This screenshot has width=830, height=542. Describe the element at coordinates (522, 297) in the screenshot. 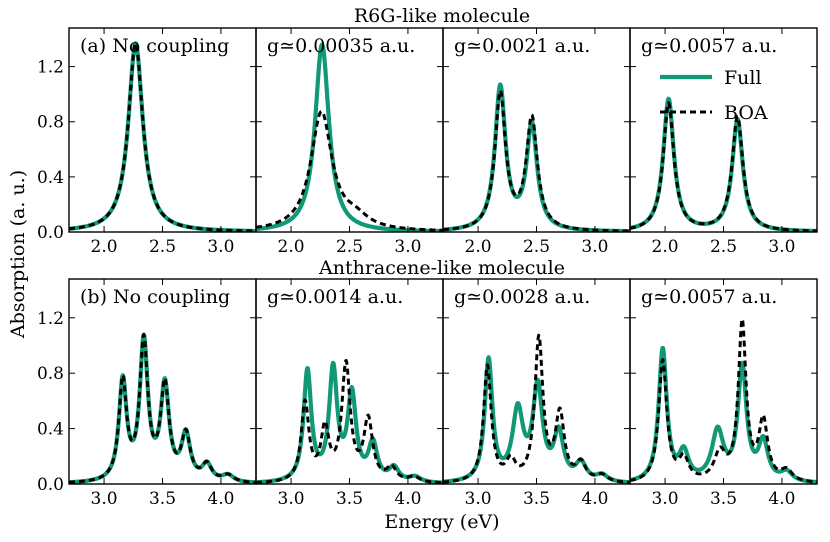

I see `panel-label: g≃0.0028 a.u.` at that location.